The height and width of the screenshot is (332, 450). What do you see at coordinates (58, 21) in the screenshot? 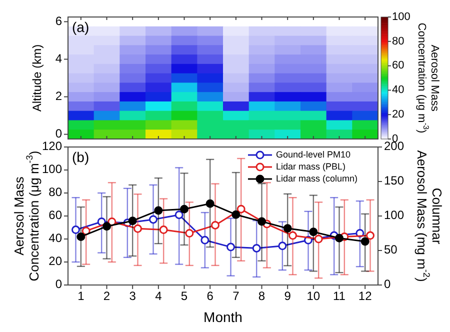
I see `y-tick-label: 6` at bounding box center [58, 21].